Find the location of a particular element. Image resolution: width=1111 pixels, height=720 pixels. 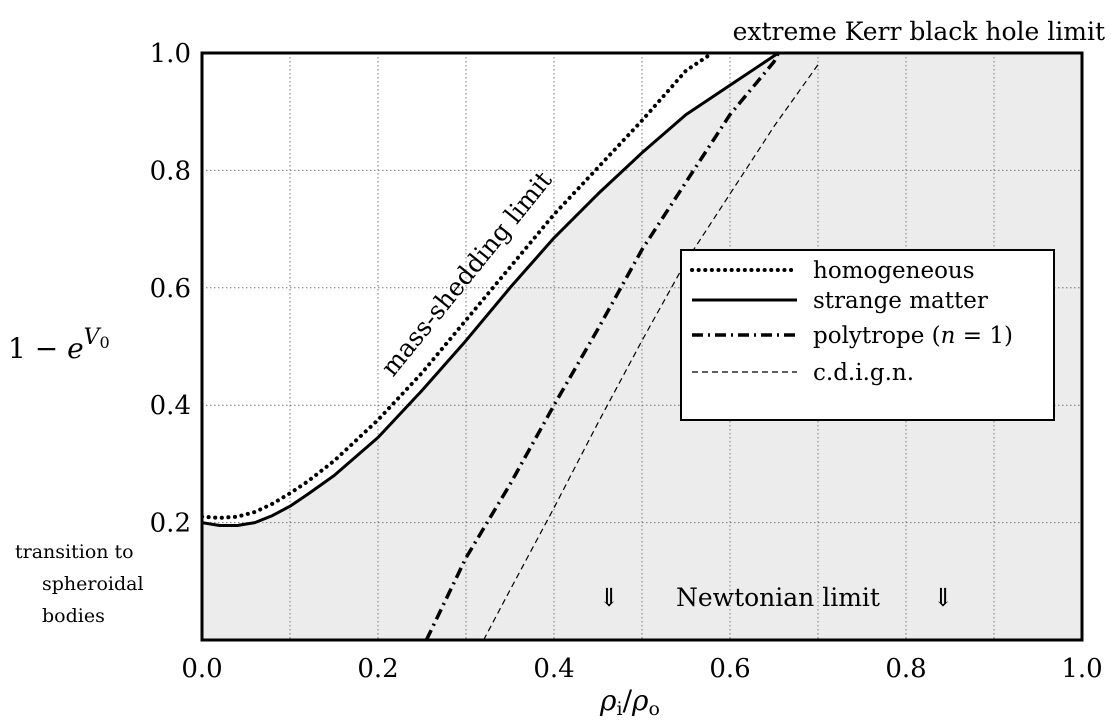

kerr-limit-annotation: extreme Kerr black hole limit is located at coordinates (919, 31).